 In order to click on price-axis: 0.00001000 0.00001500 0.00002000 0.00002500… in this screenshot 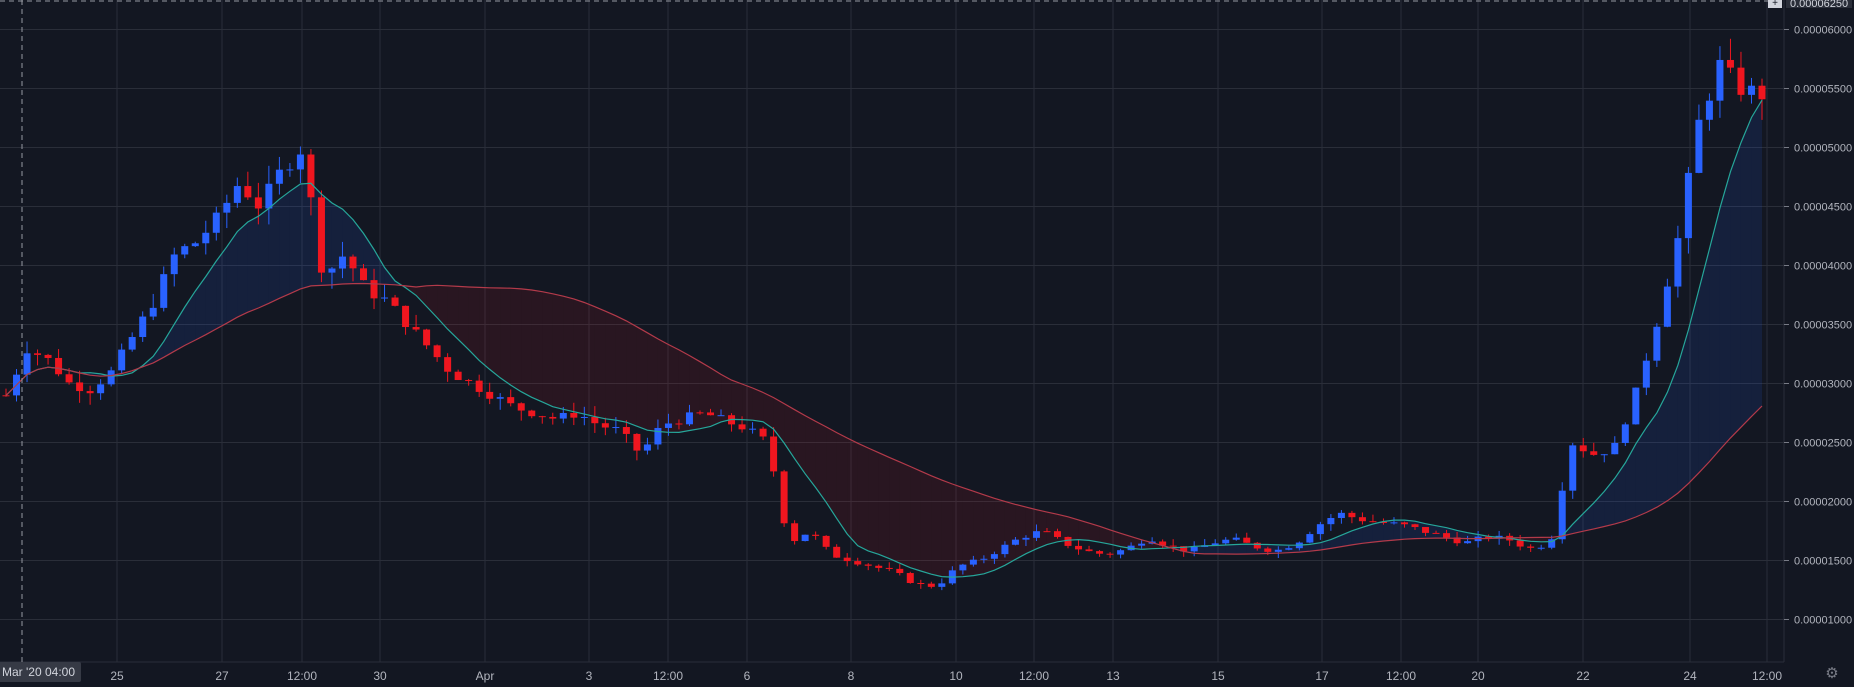, I will do `click(1818, 326)`.